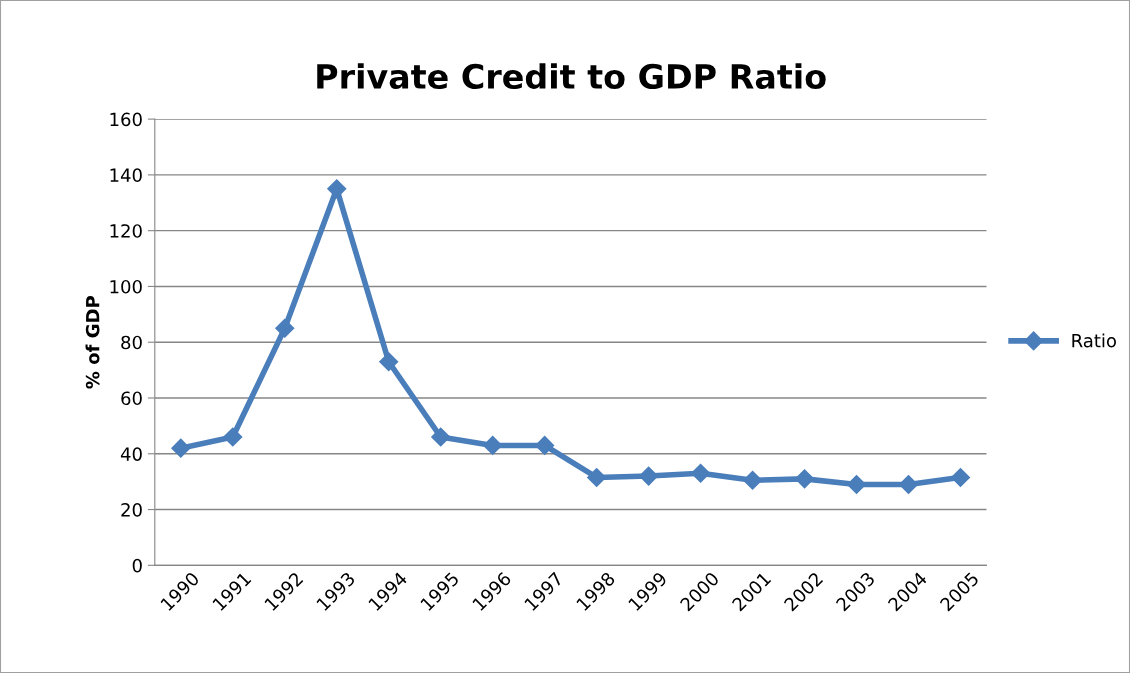 The width and height of the screenshot is (1130, 673). I want to click on y-tick-label: 140, so click(126, 175).